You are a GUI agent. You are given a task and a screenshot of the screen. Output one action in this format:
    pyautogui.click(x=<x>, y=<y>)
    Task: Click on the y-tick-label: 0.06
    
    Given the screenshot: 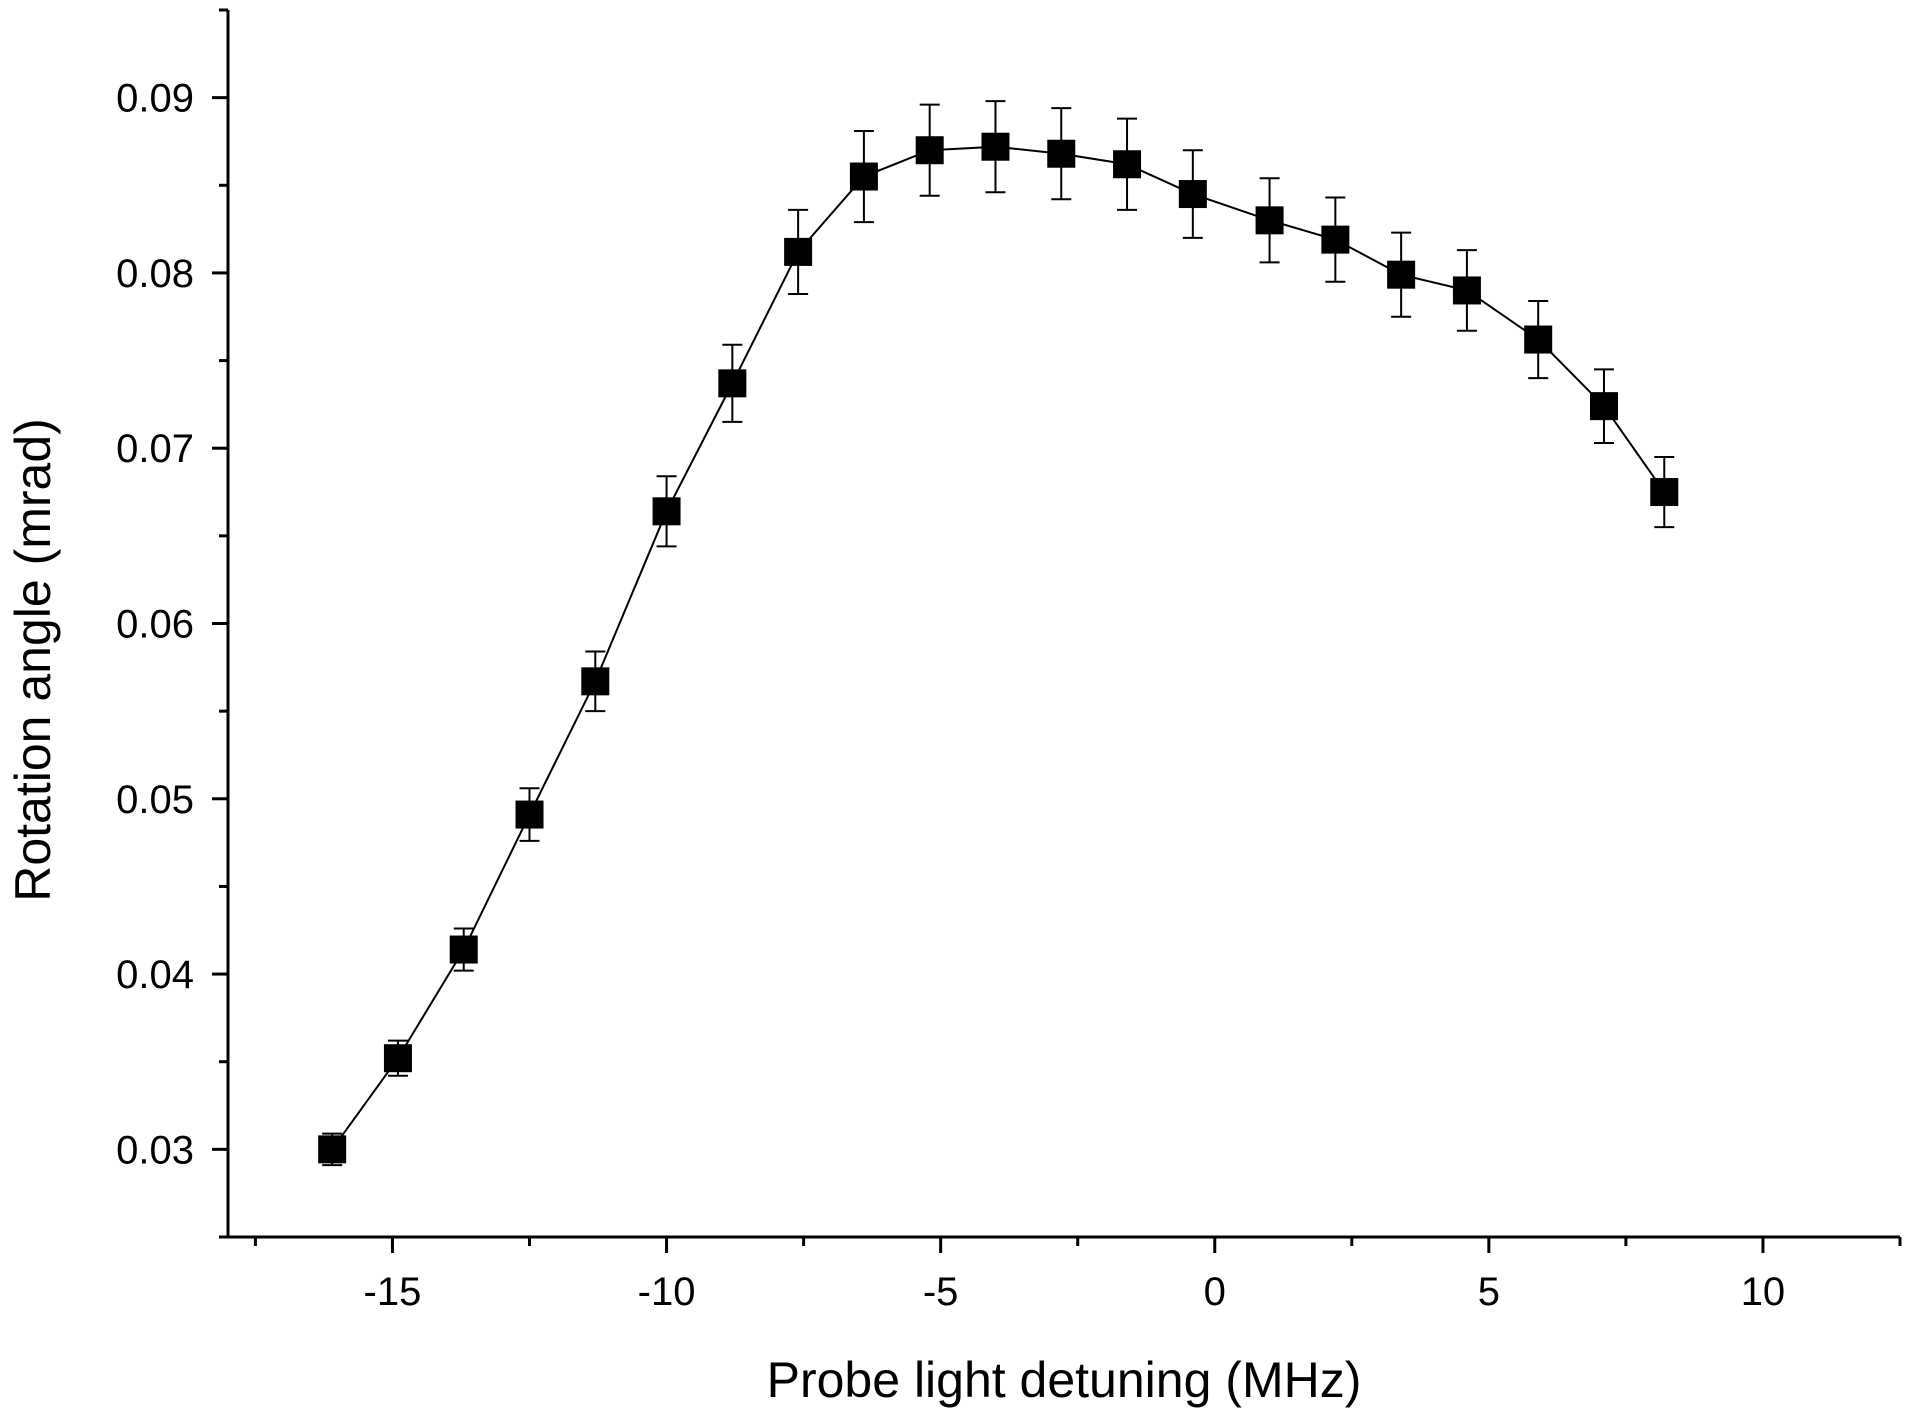 What is the action you would take?
    pyautogui.click(x=155, y=625)
    